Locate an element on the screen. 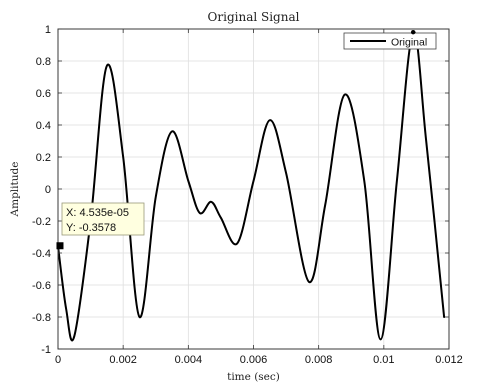  datatip-x-text: X: 4.535e-05 is located at coordinates (97, 213).